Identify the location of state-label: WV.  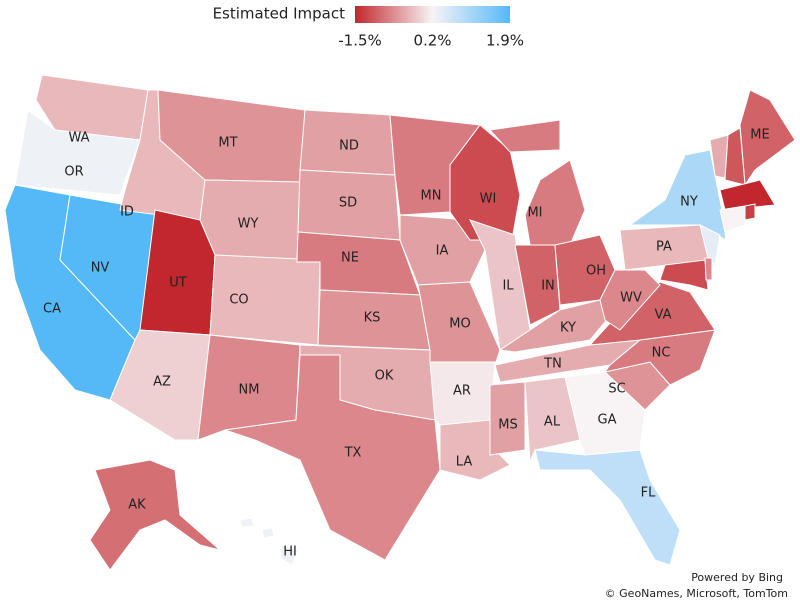
(631, 298).